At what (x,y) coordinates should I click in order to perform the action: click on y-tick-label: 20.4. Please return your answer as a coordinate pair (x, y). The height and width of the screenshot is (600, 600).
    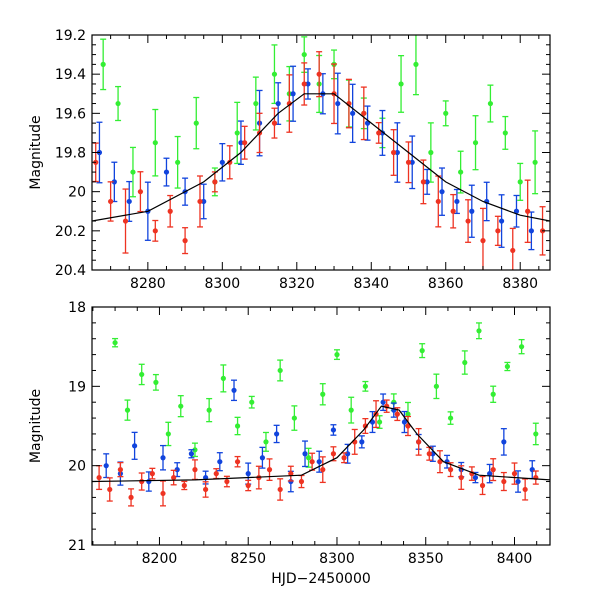
    Looking at the image, I should click on (70, 271).